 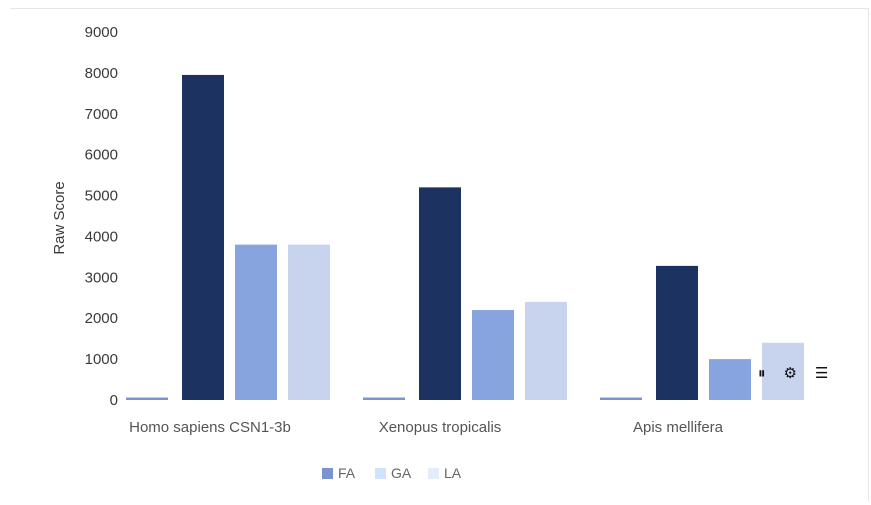 What do you see at coordinates (401, 473) in the screenshot?
I see `legend-label: GA` at bounding box center [401, 473].